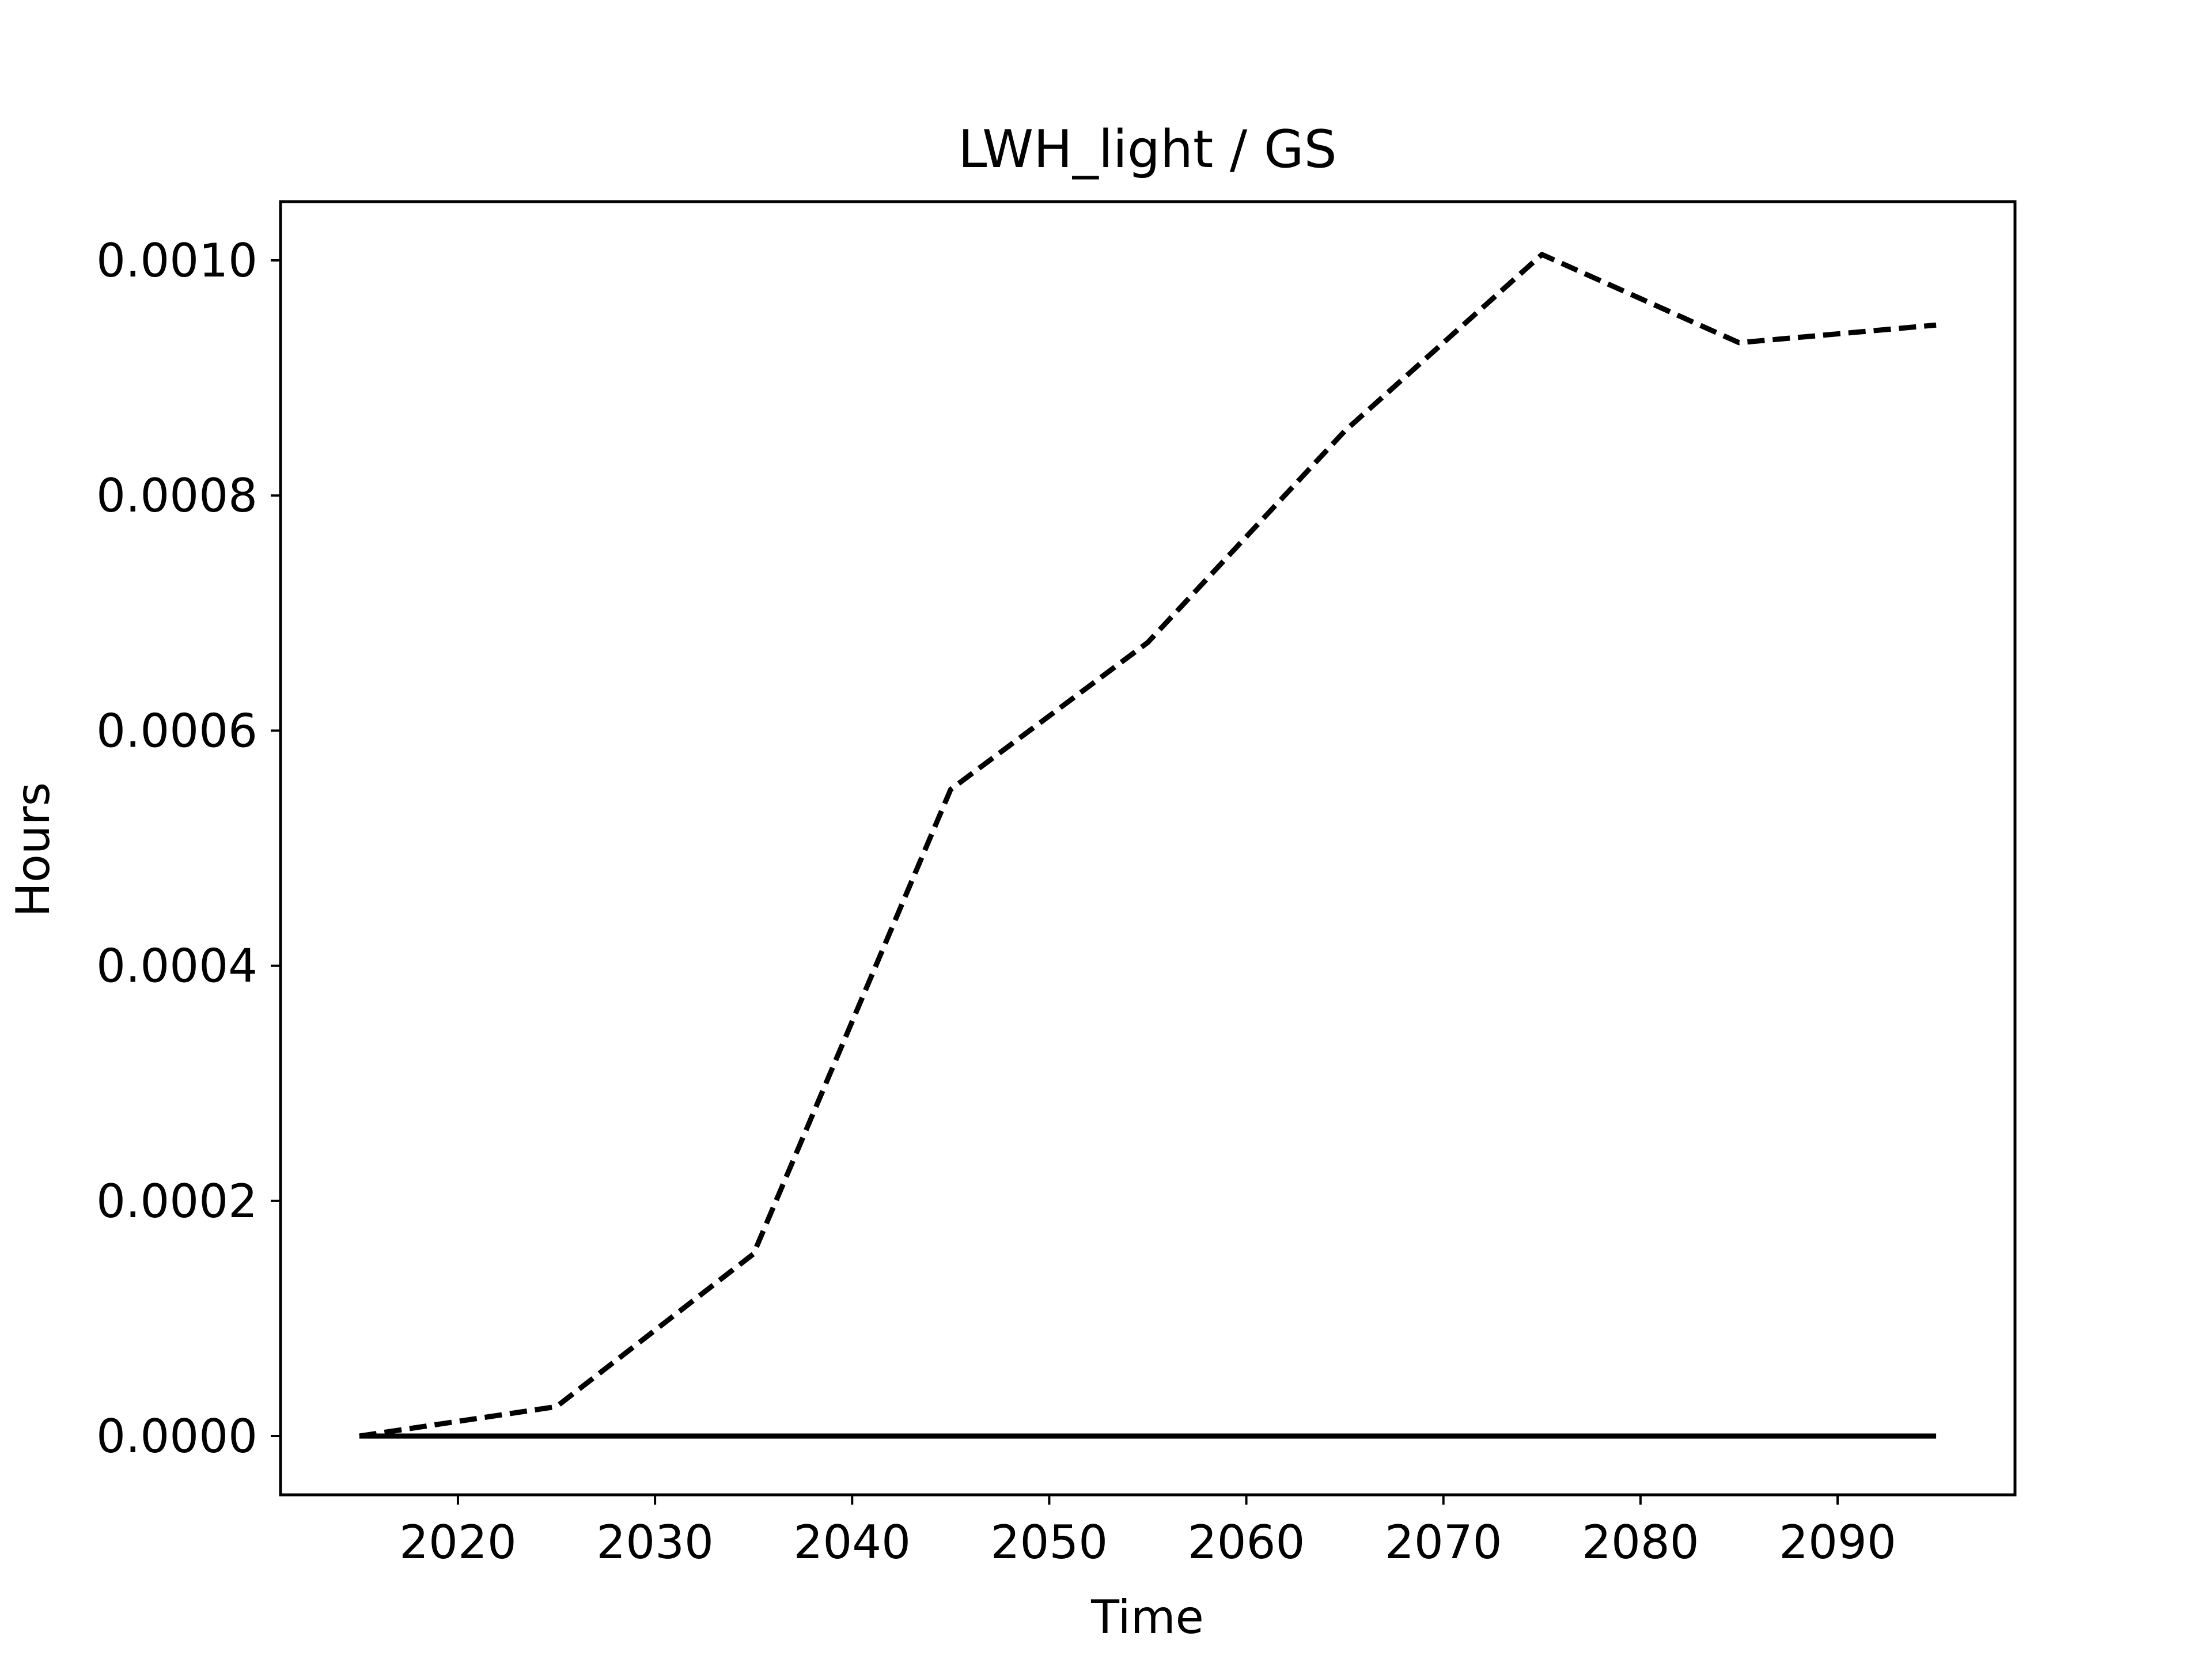 The image size is (2212, 1659). Describe the element at coordinates (1247, 1542) in the screenshot. I see `x-tick-label: 2060` at that location.